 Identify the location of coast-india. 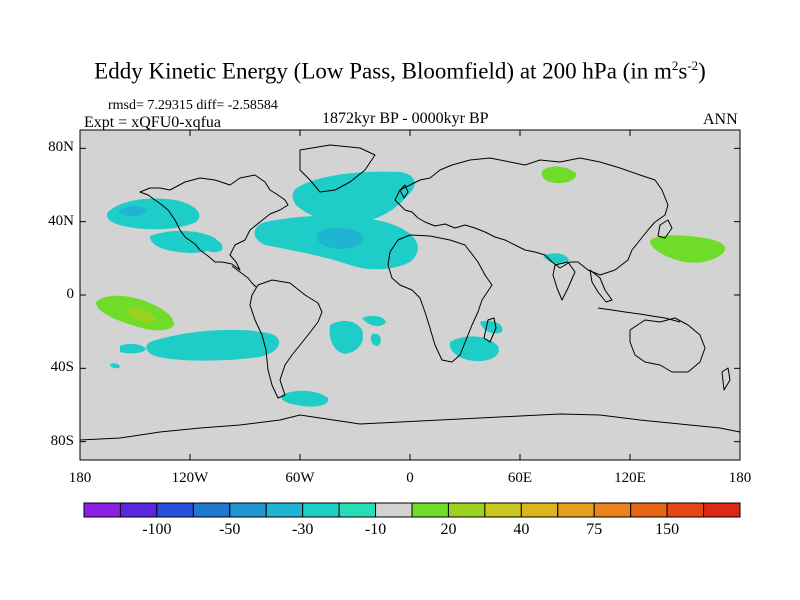
(564, 281).